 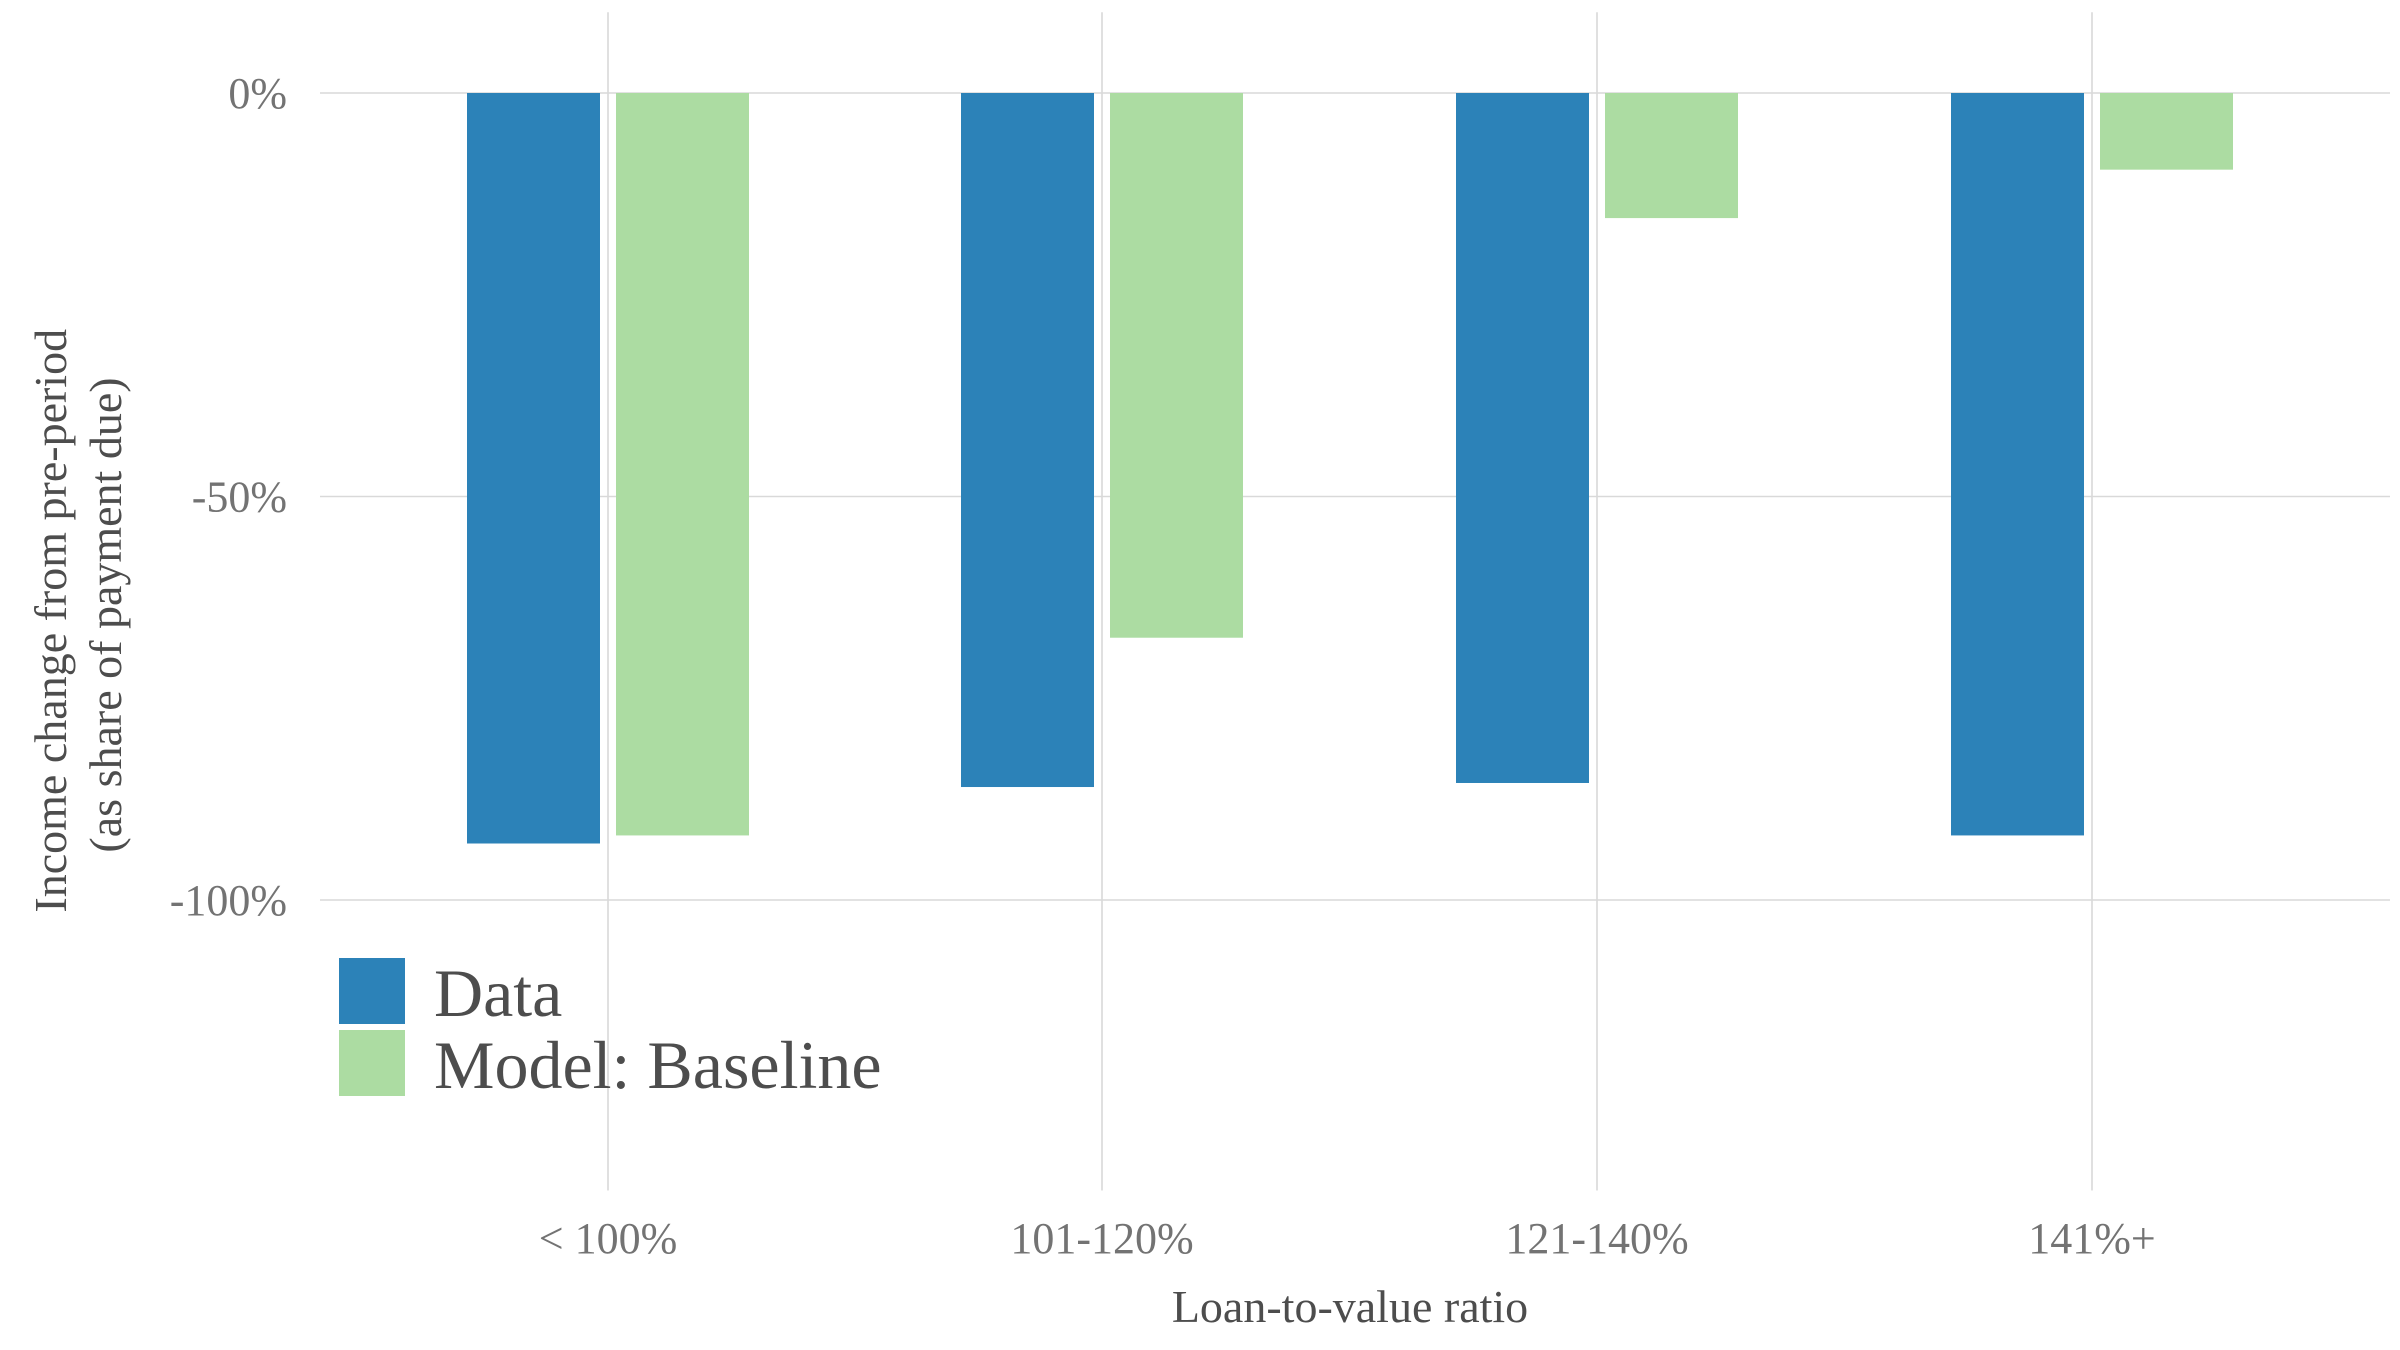 What do you see at coordinates (228, 900) in the screenshot?
I see `y-tick-label: -100%` at bounding box center [228, 900].